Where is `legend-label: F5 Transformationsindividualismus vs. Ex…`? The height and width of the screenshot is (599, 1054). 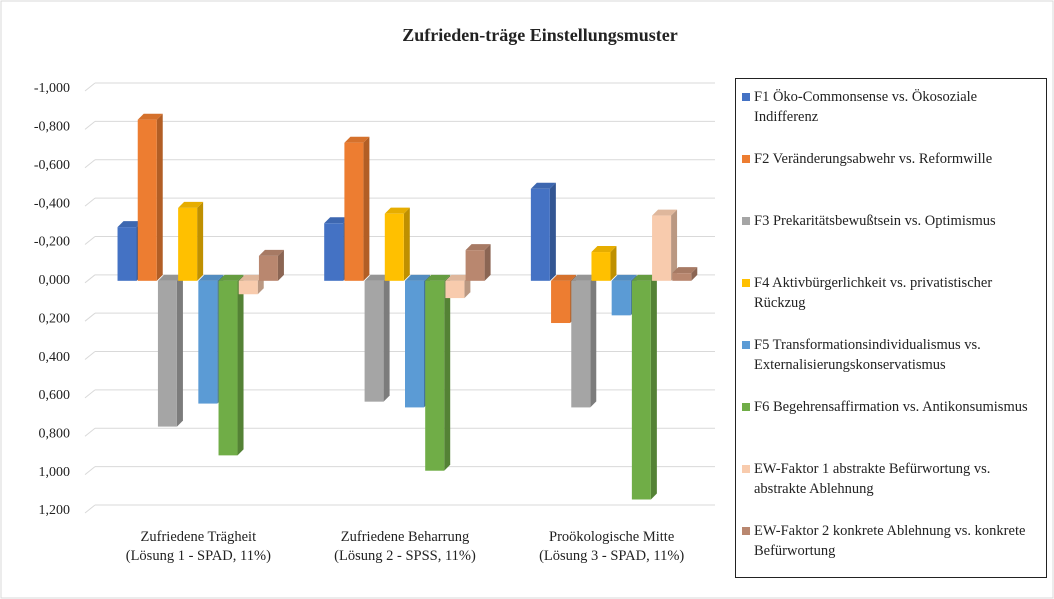 legend-label: F5 Transformationsindividualismus vs. Ex… is located at coordinates (867, 355).